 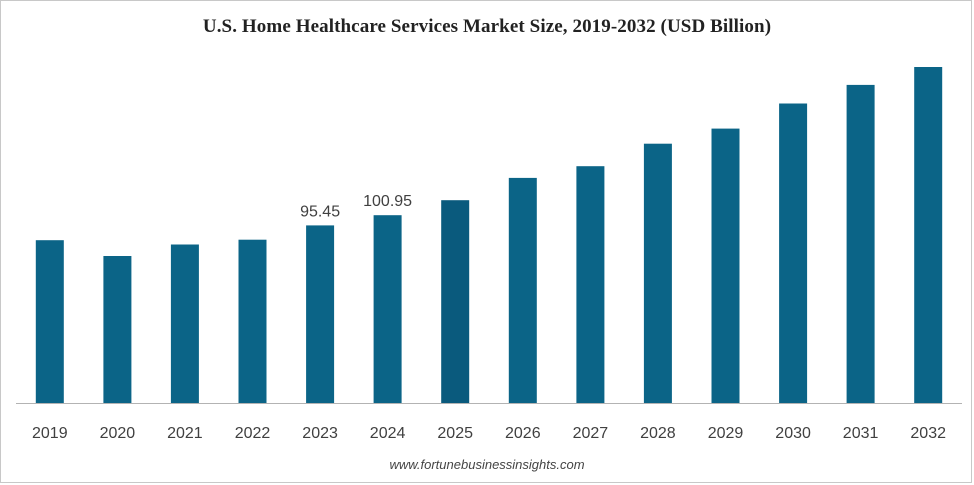 What do you see at coordinates (185, 433) in the screenshot?
I see `x-tick-2021: 2021` at bounding box center [185, 433].